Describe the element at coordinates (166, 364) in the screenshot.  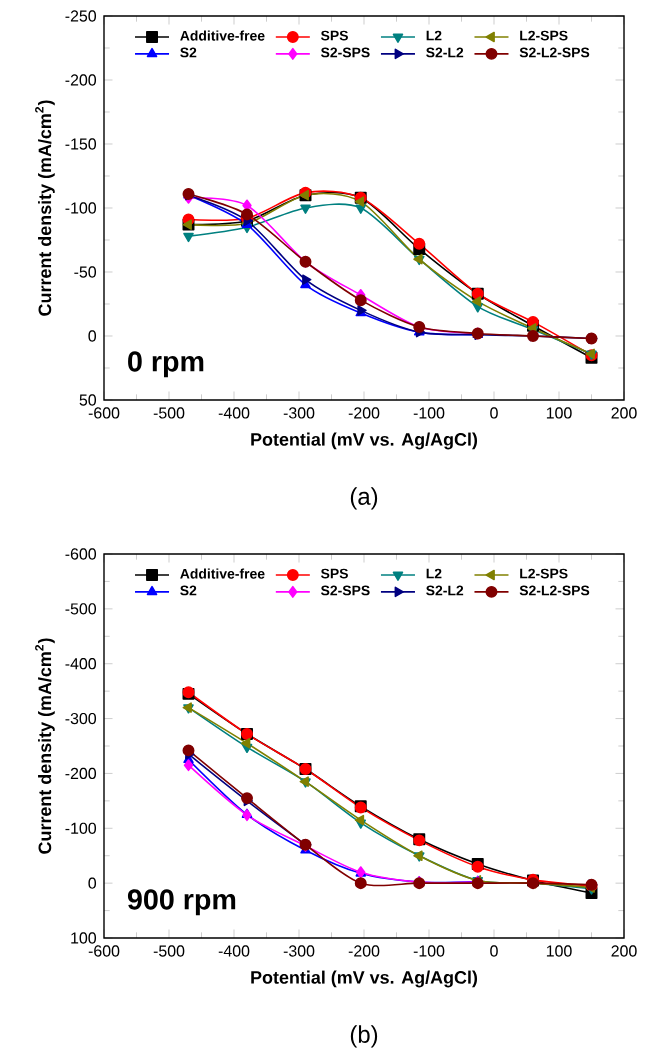
I see `annotation: 0 rpm` at that location.